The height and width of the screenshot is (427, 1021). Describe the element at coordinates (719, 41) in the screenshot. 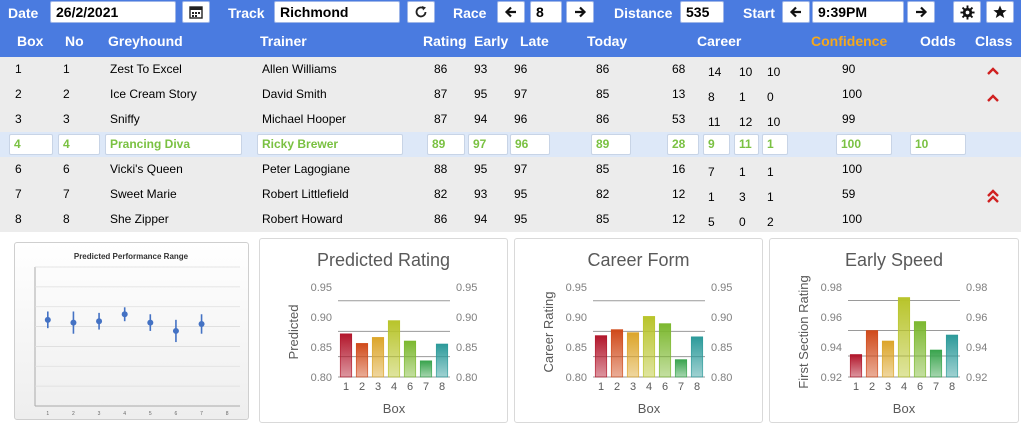

I see `header-career: Career` at that location.